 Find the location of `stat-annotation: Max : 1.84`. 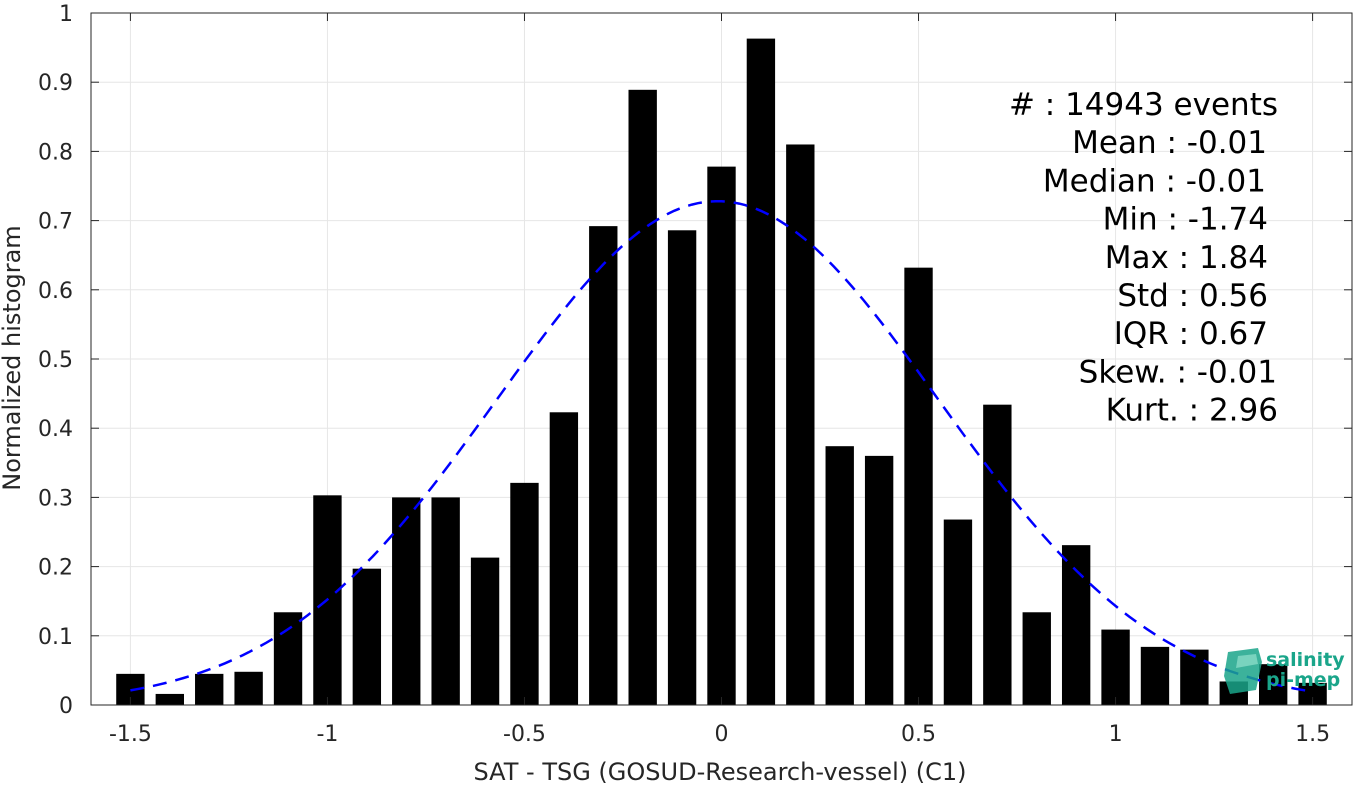

stat-annotation: Max : 1.84 is located at coordinates (1186, 258).